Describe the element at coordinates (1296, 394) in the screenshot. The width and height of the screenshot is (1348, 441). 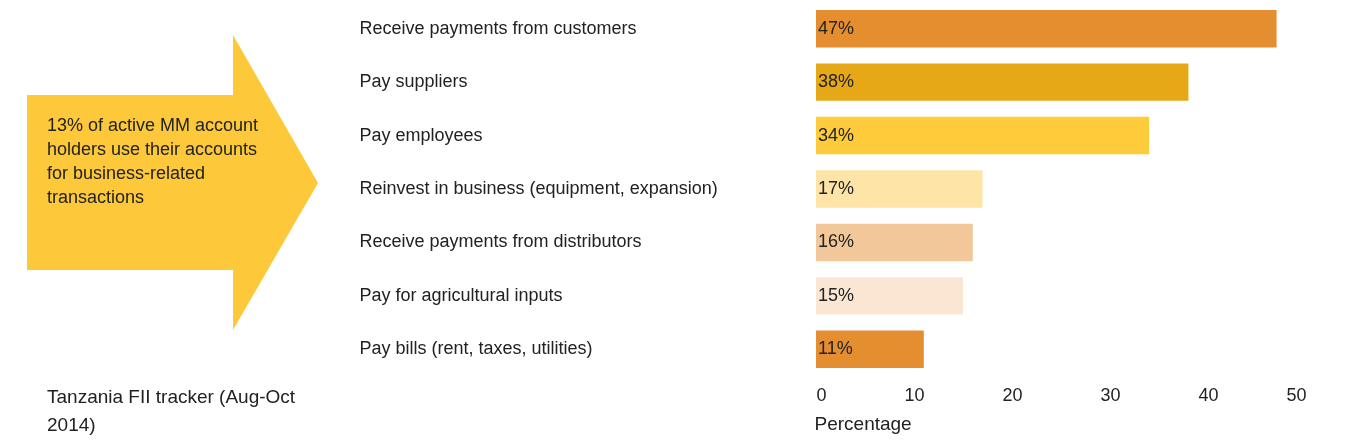
I see `x-tick-label: 50` at that location.